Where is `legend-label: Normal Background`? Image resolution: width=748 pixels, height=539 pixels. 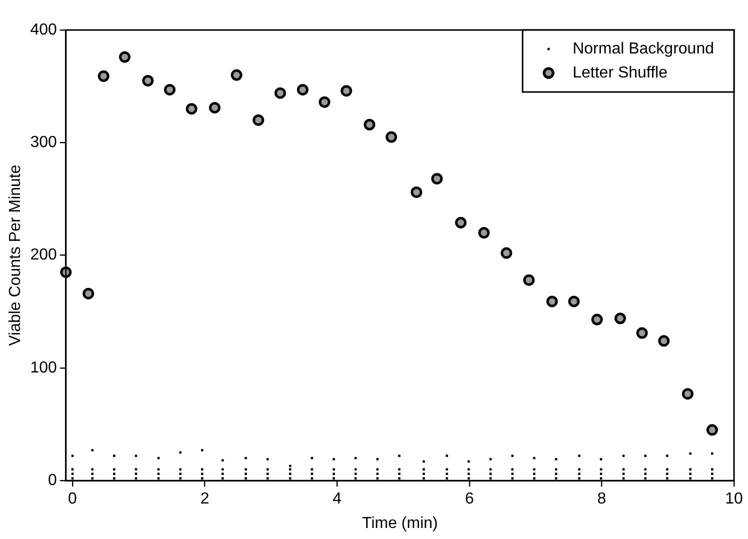 legend-label: Normal Background is located at coordinates (643, 49).